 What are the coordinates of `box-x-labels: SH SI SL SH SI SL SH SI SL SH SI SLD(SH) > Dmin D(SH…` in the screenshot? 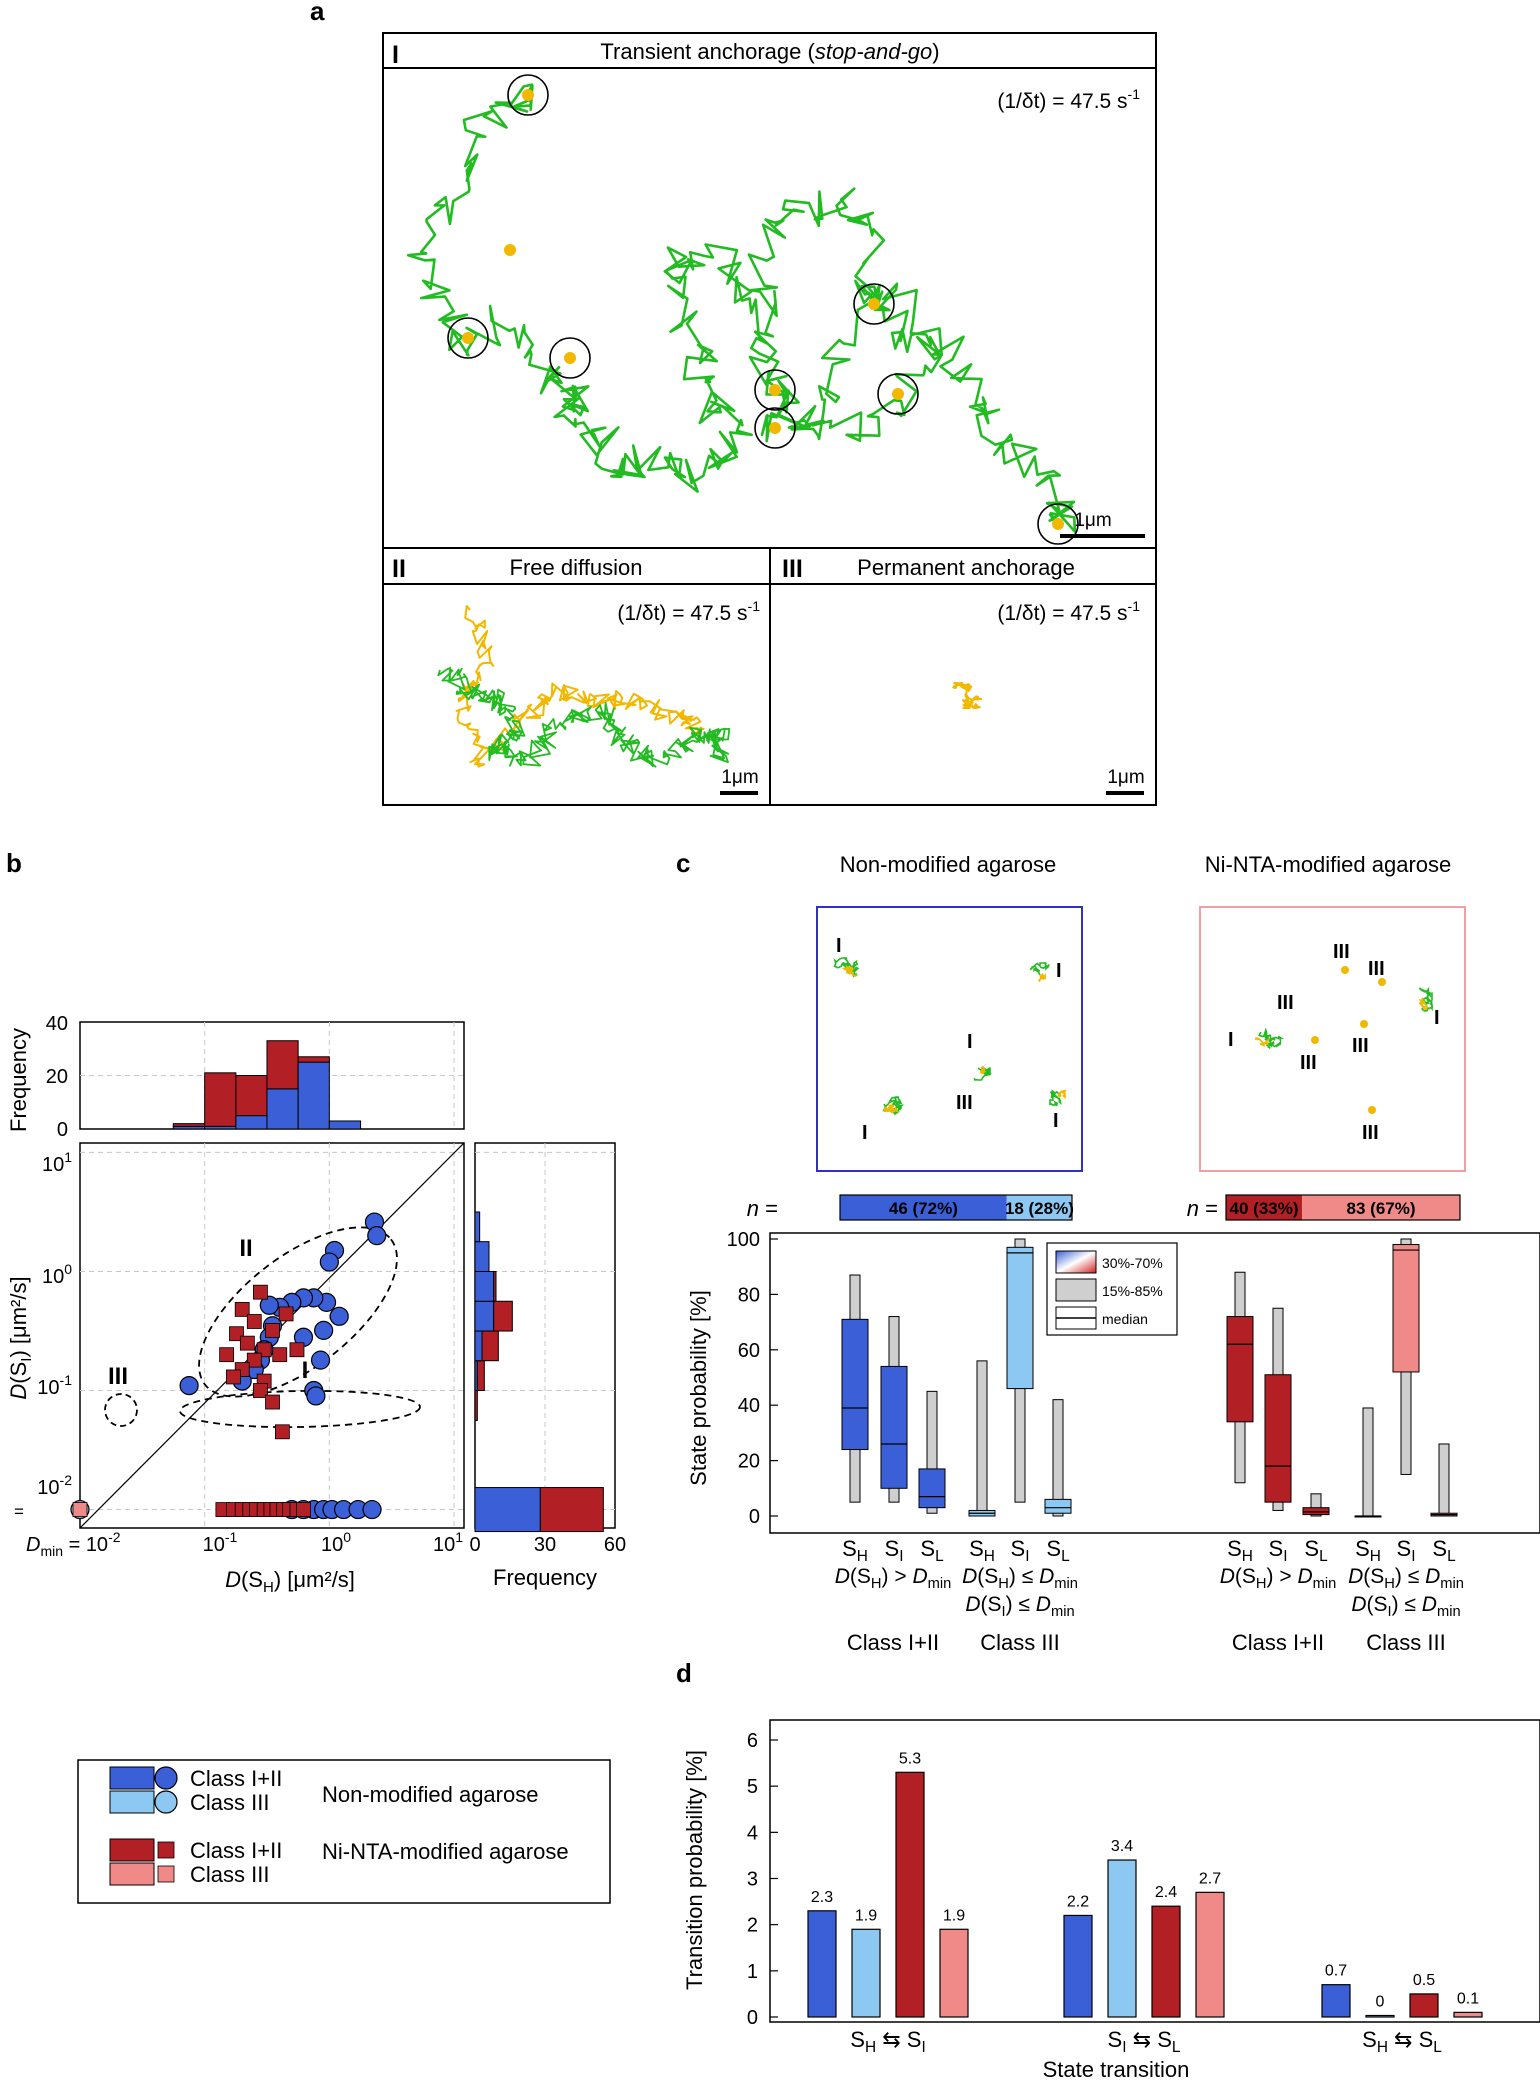 It's located at (1149, 1595).